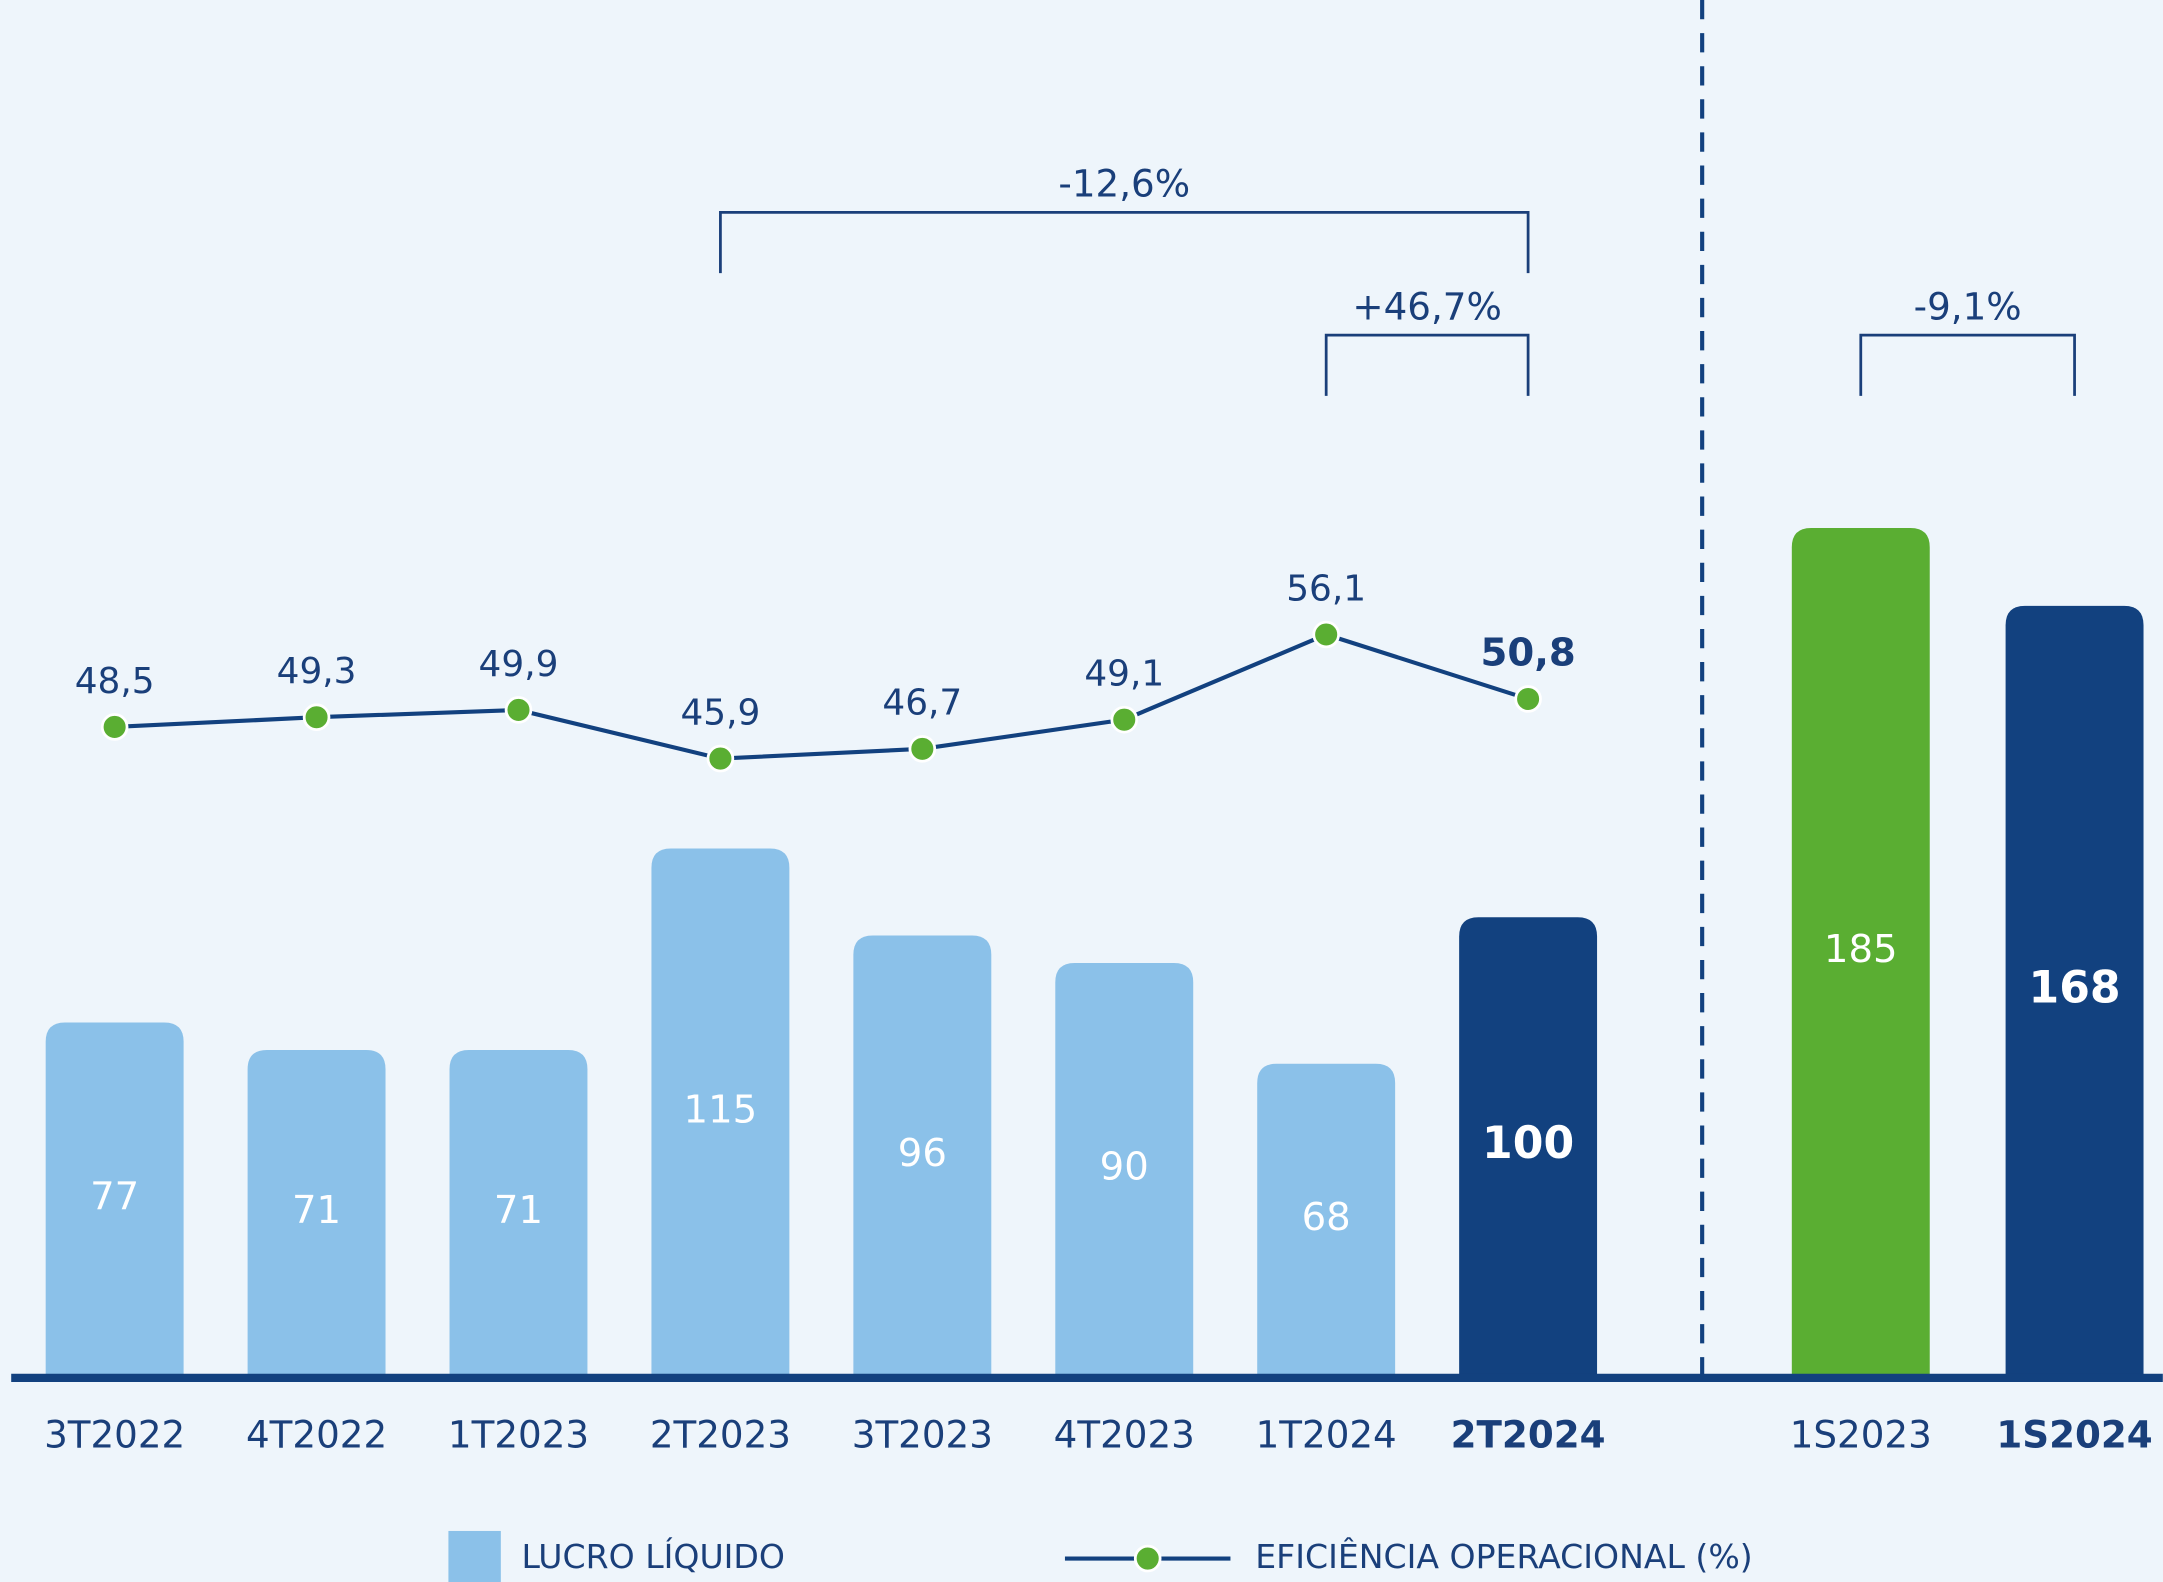 Image resolution: width=2163 pixels, height=1582 pixels. Describe the element at coordinates (1426, 306) in the screenshot. I see `annotation: +46,7%` at that location.